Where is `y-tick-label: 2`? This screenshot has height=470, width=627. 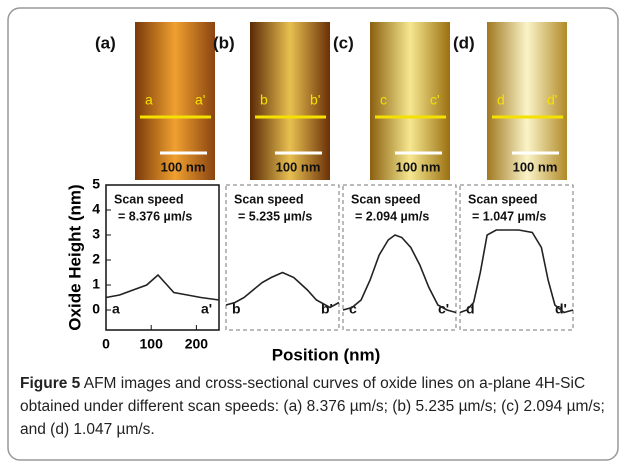
y-tick-label: 2 is located at coordinates (96, 259).